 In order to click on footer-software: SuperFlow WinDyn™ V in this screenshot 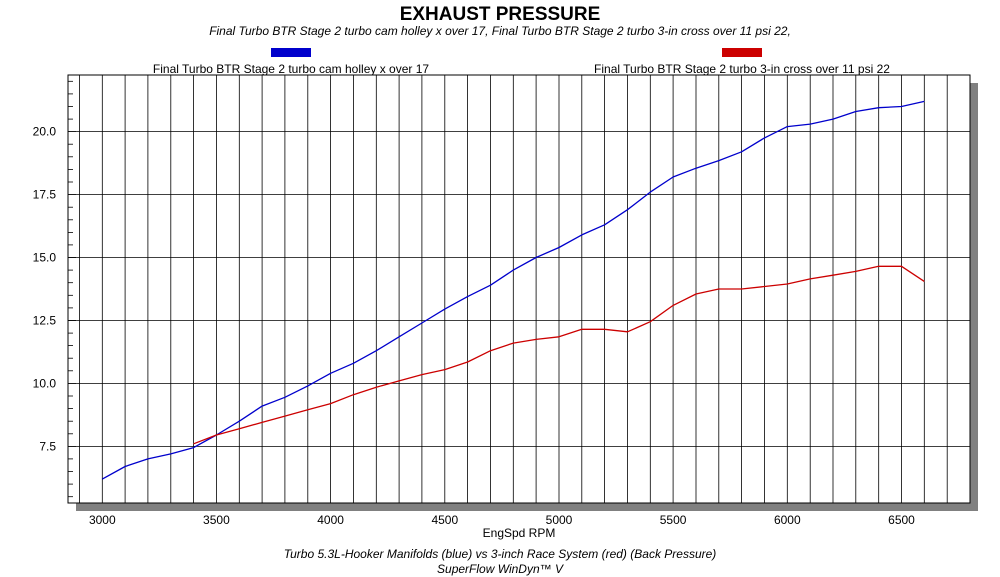, I will do `click(500, 569)`.